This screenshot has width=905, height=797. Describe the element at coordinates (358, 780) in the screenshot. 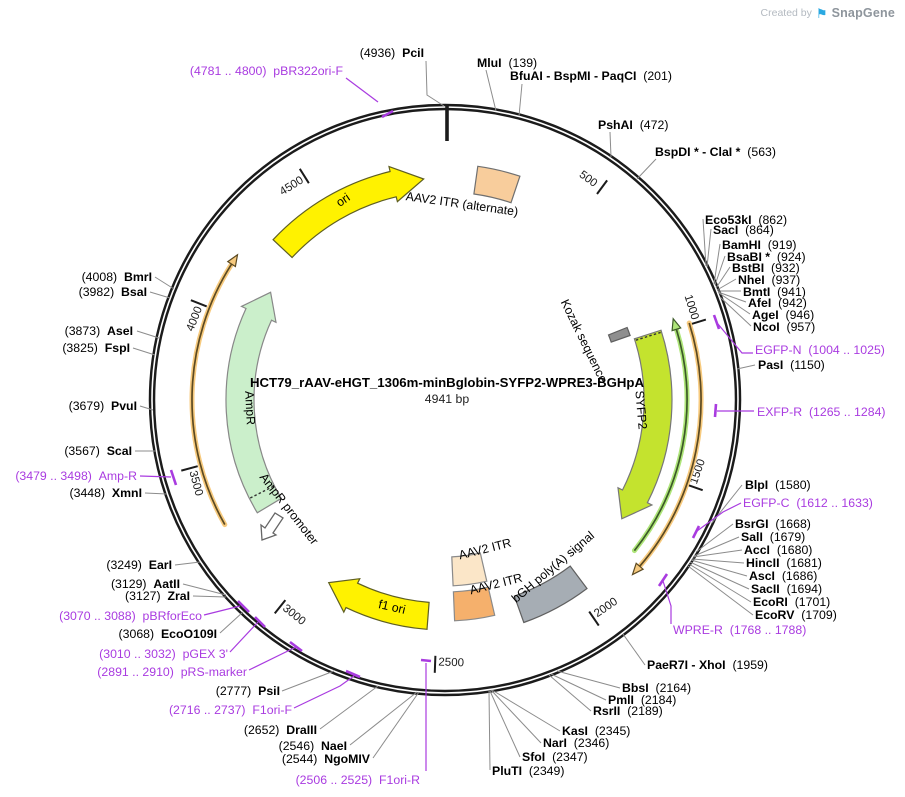

I see `primer-label: (2506 .. 2525) F1ori-R` at that location.